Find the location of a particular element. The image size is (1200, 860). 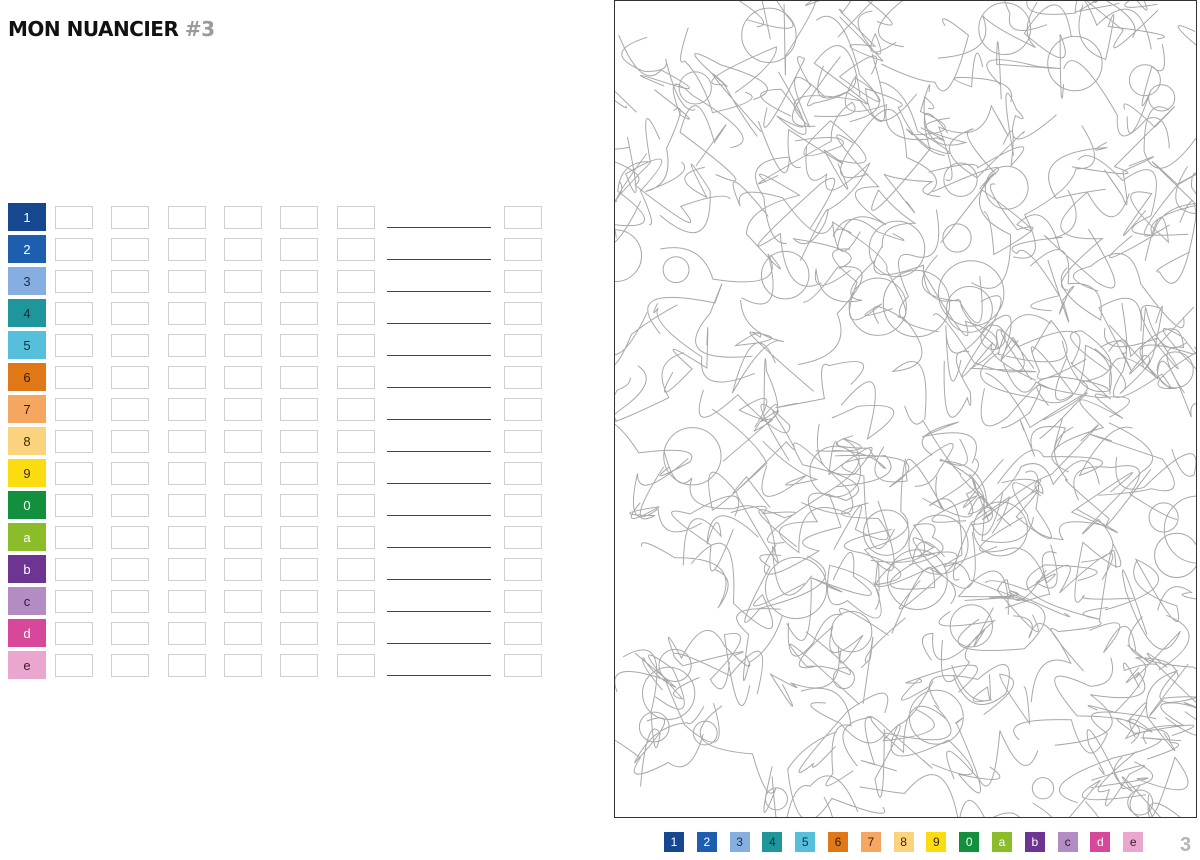

color-swatch: 4 is located at coordinates (27, 313).